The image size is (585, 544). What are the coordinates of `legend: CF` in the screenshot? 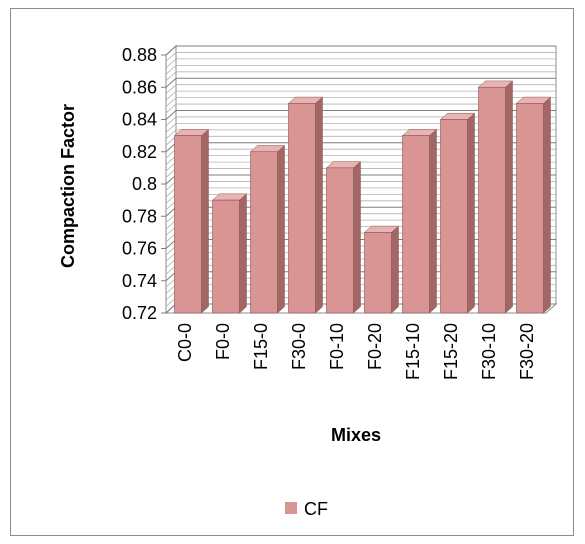 It's located at (306, 509).